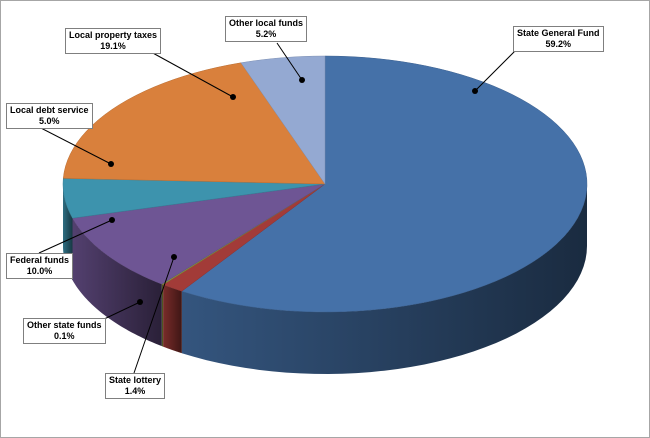 Image resolution: width=650 pixels, height=438 pixels. What do you see at coordinates (266, 23) in the screenshot?
I see `slice-label: Other local funds` at bounding box center [266, 23].